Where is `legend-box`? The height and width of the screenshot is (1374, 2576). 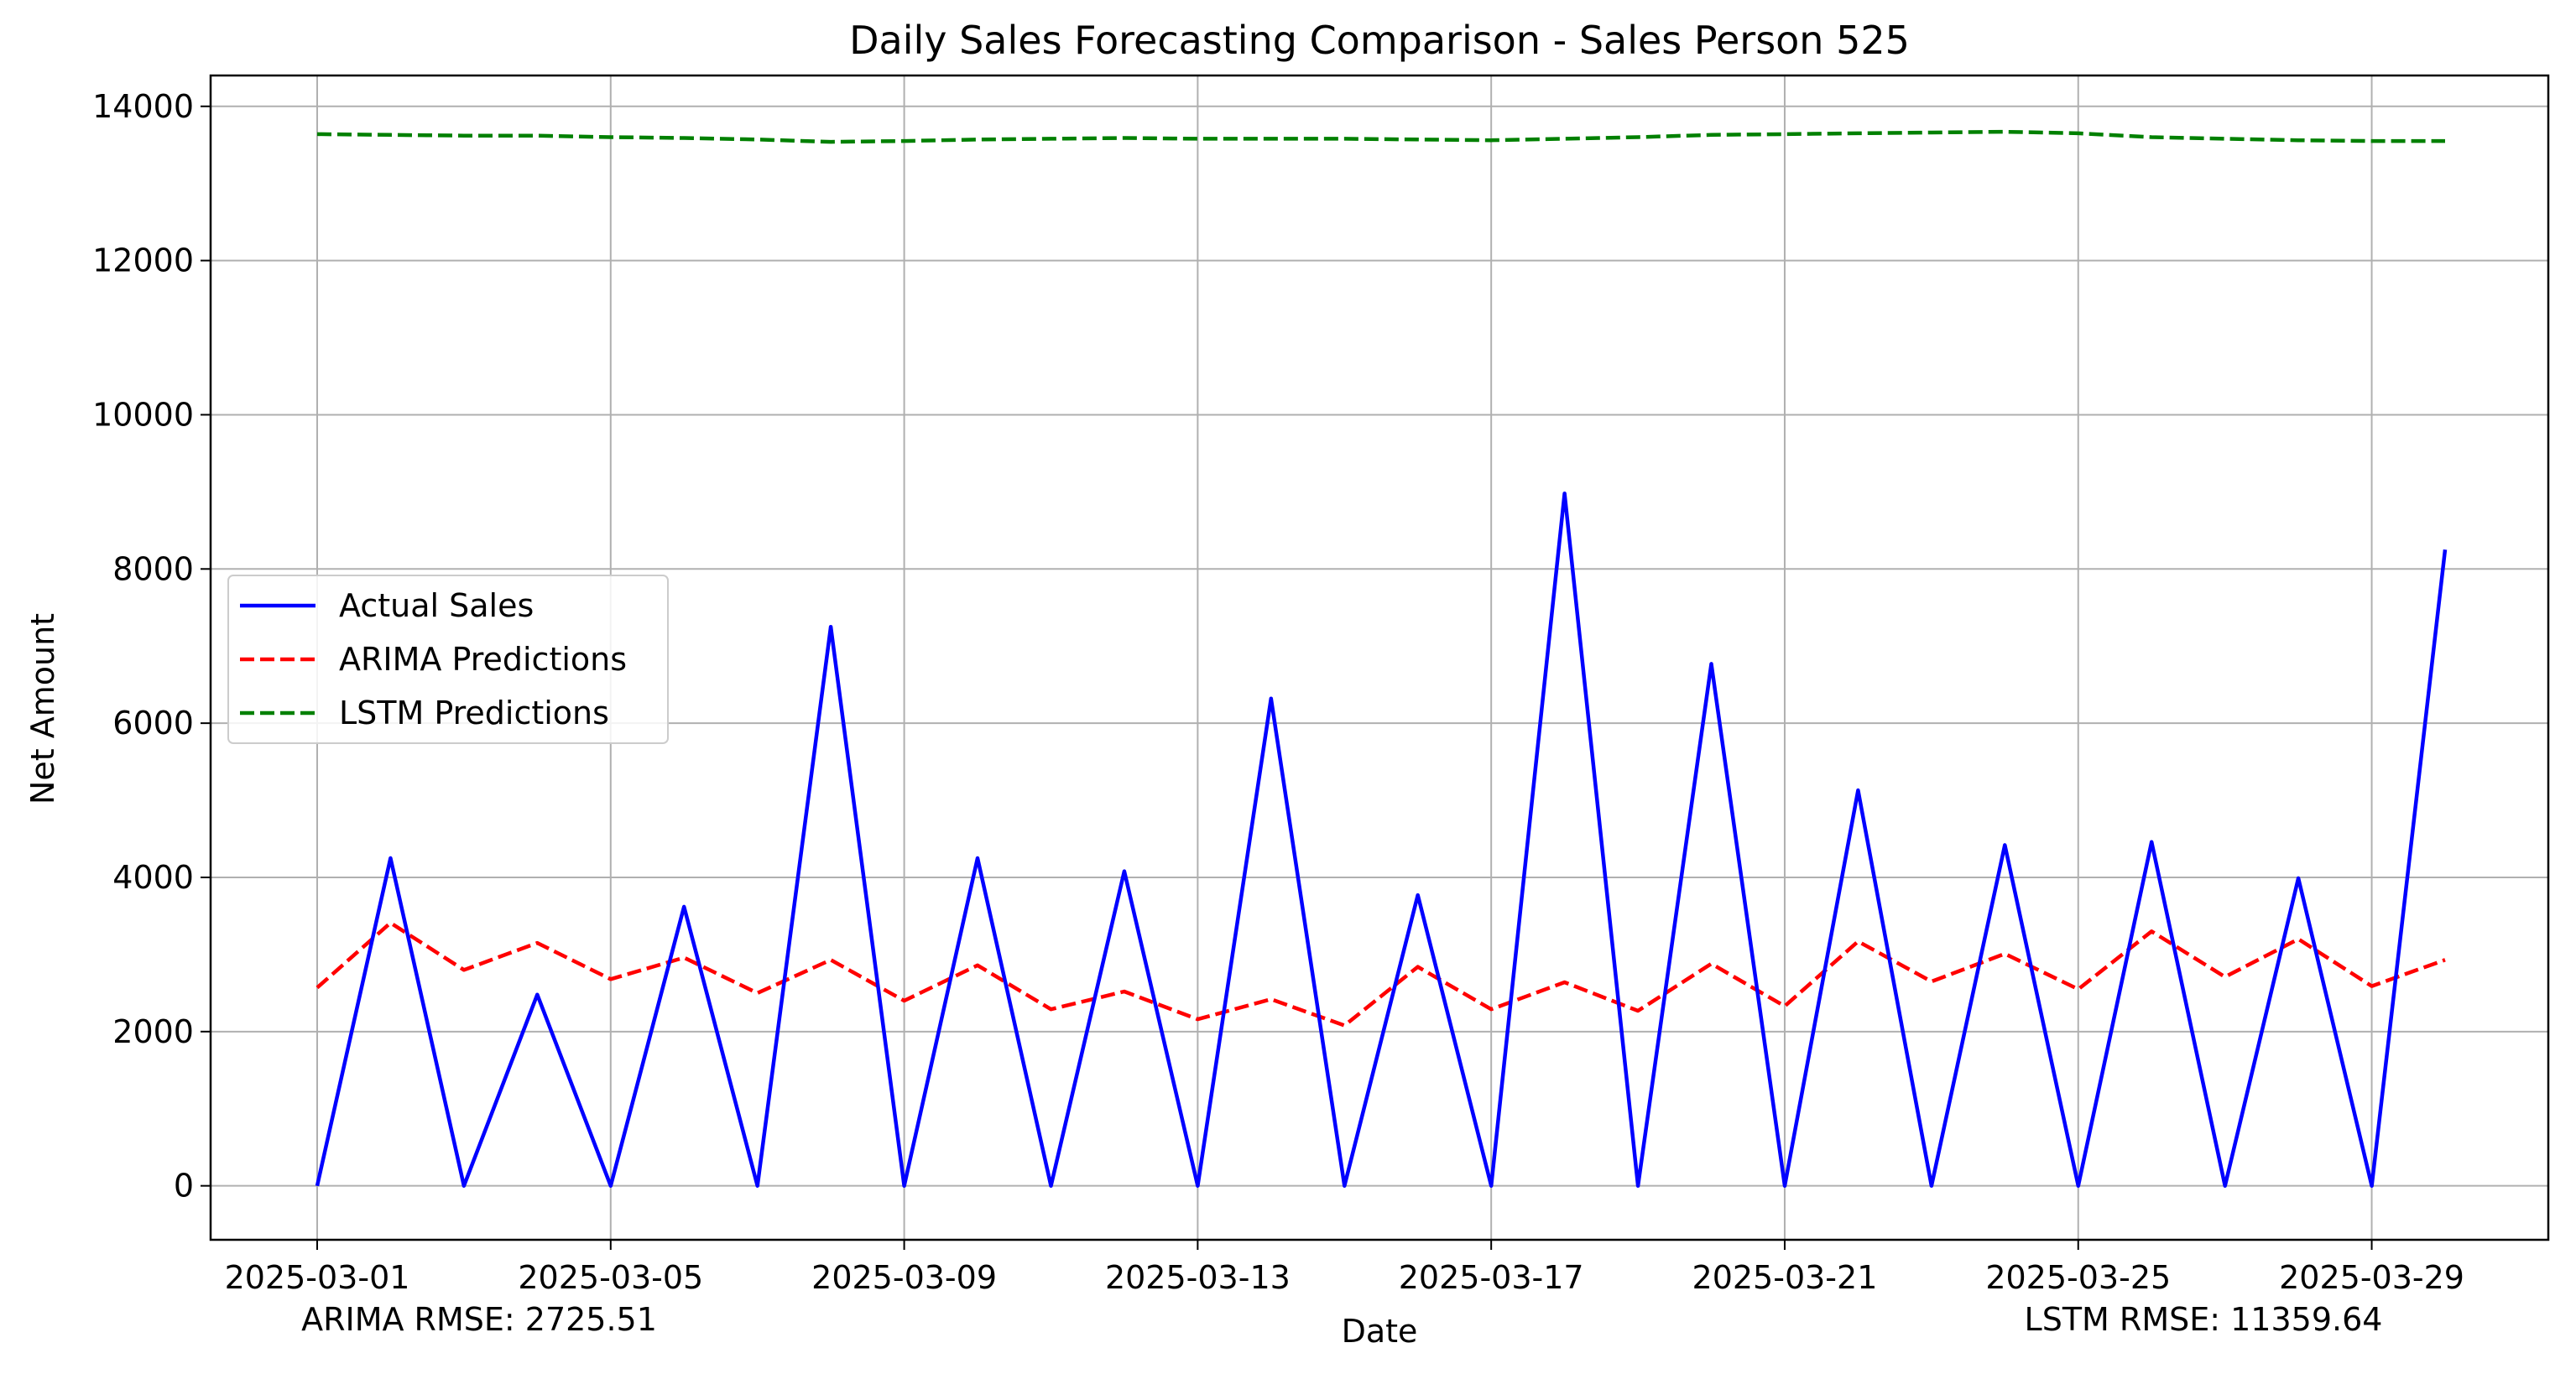
legend-box is located at coordinates (448, 659).